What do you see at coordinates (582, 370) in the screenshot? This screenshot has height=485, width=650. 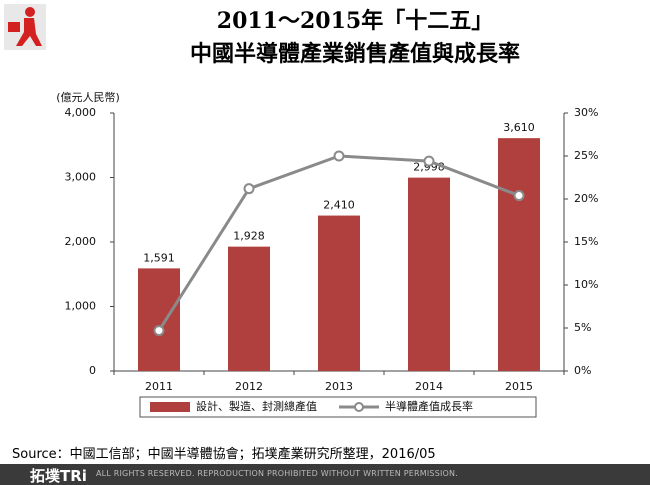 I see `y2-tick-label: 0%` at bounding box center [582, 370].